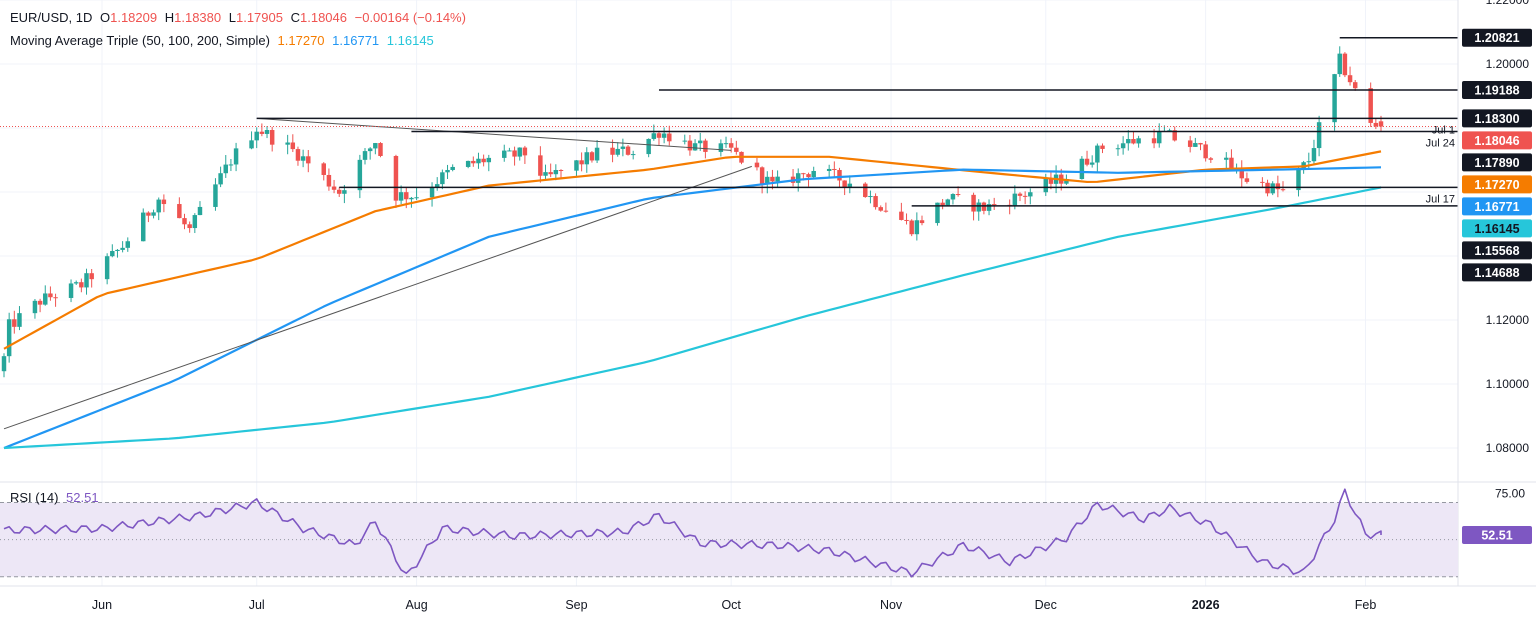 This screenshot has height=626, width=1536. I want to click on ma200-value: 1.16145, so click(410, 40).